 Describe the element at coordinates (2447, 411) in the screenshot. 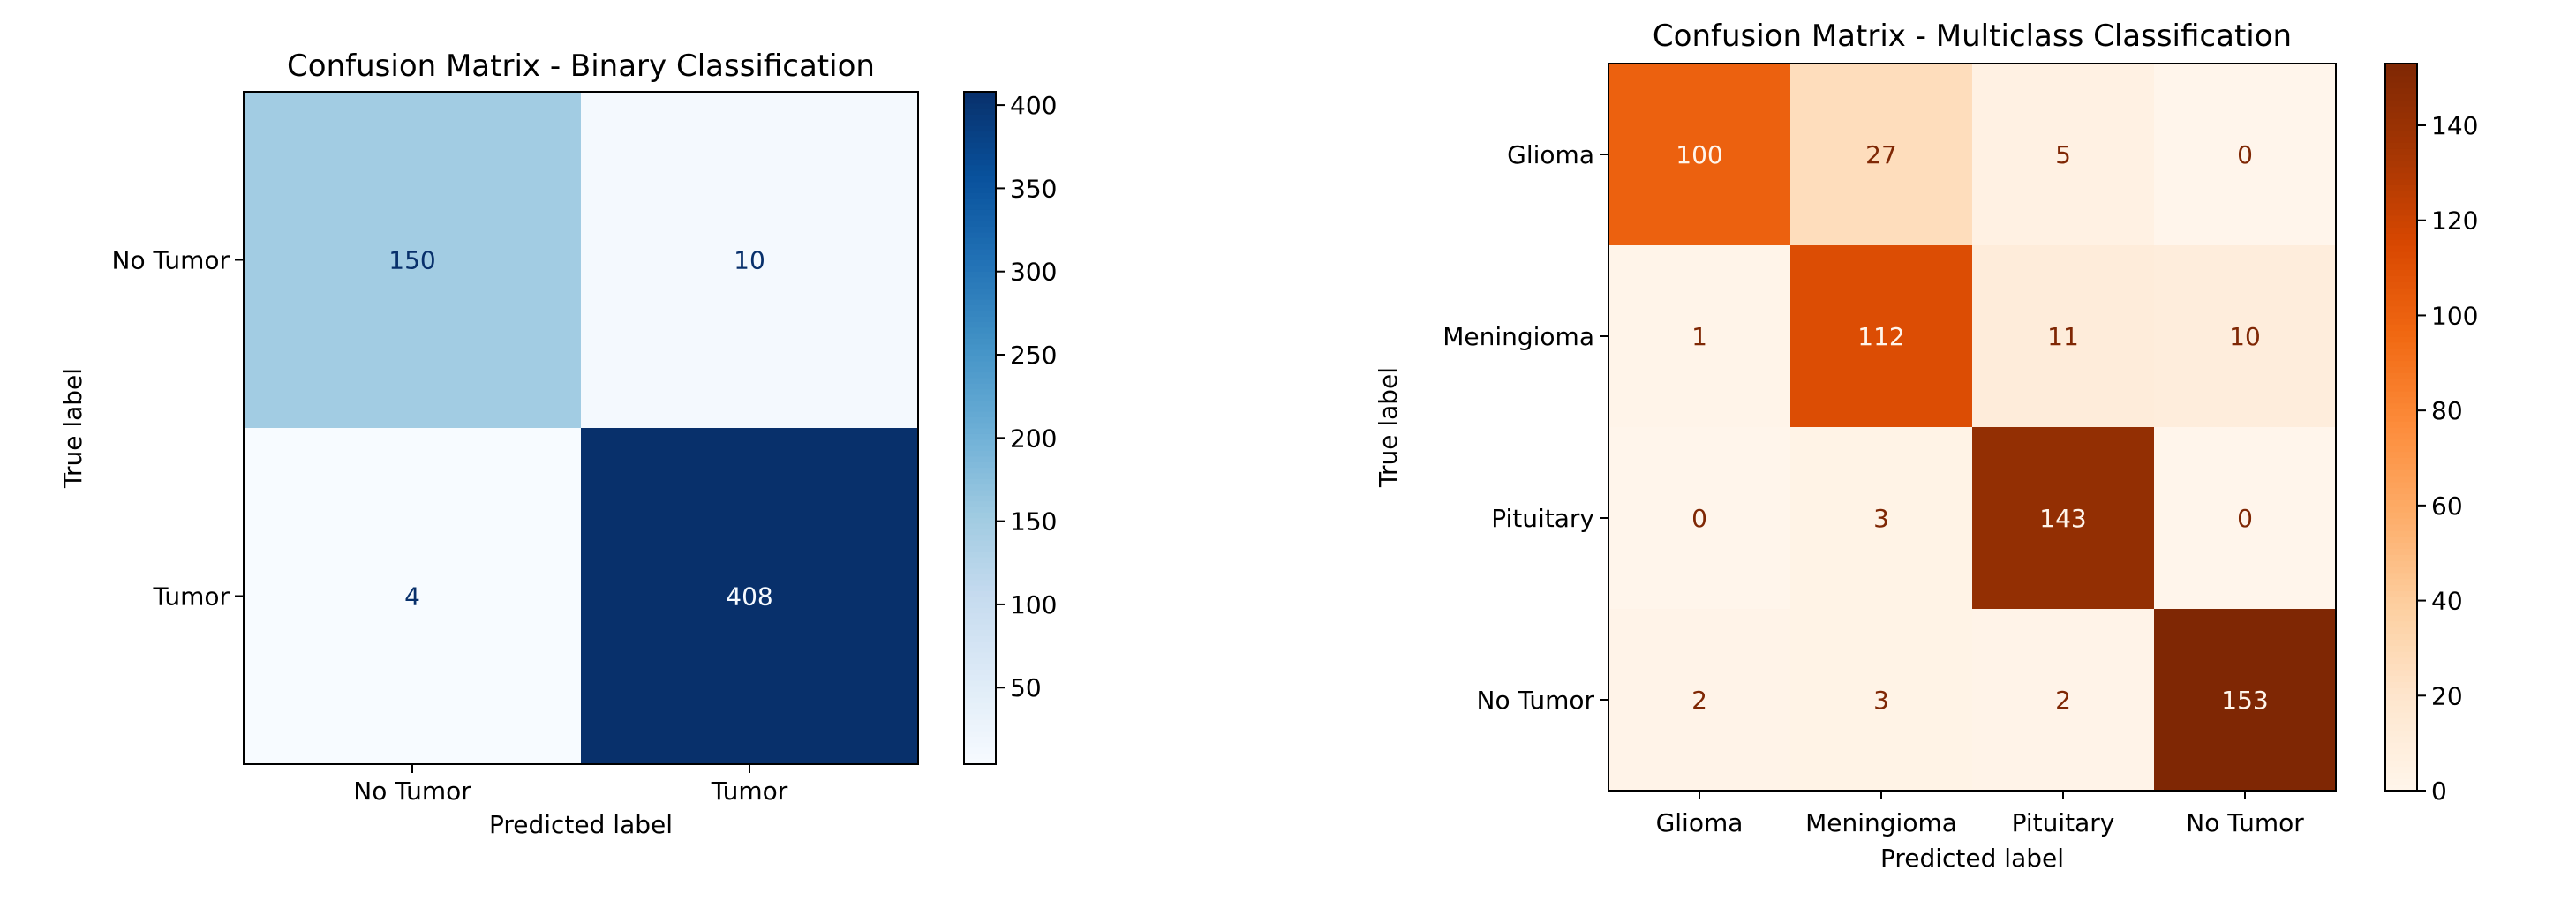

I see `colorbar-tick-label: 80` at that location.